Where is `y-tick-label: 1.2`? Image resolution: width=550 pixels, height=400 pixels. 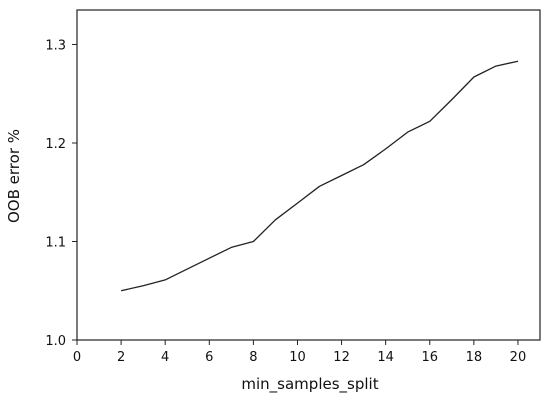 y-tick-label: 1.2 is located at coordinates (55, 144).